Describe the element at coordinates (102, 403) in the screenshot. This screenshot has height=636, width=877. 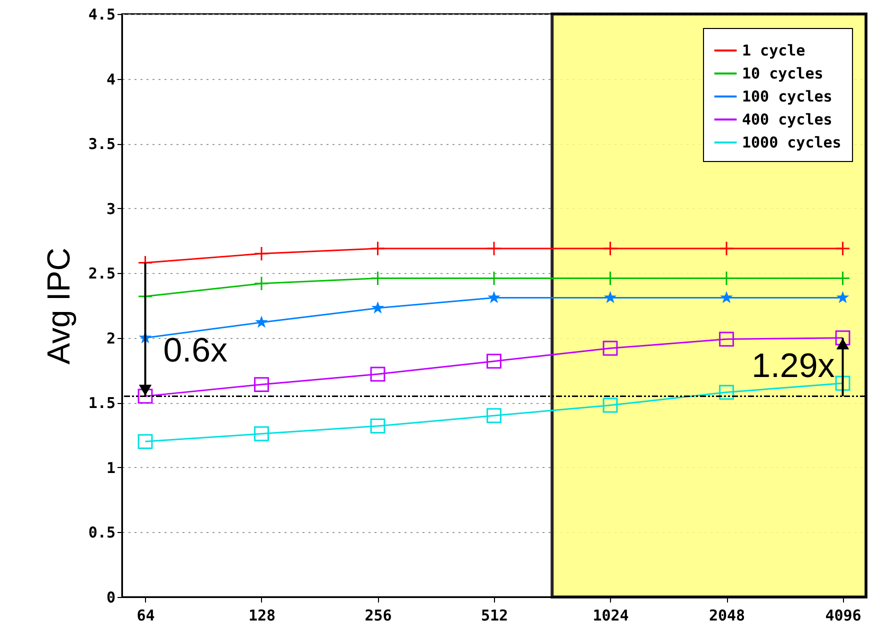
I see `y-tick-label: 1.5` at that location.